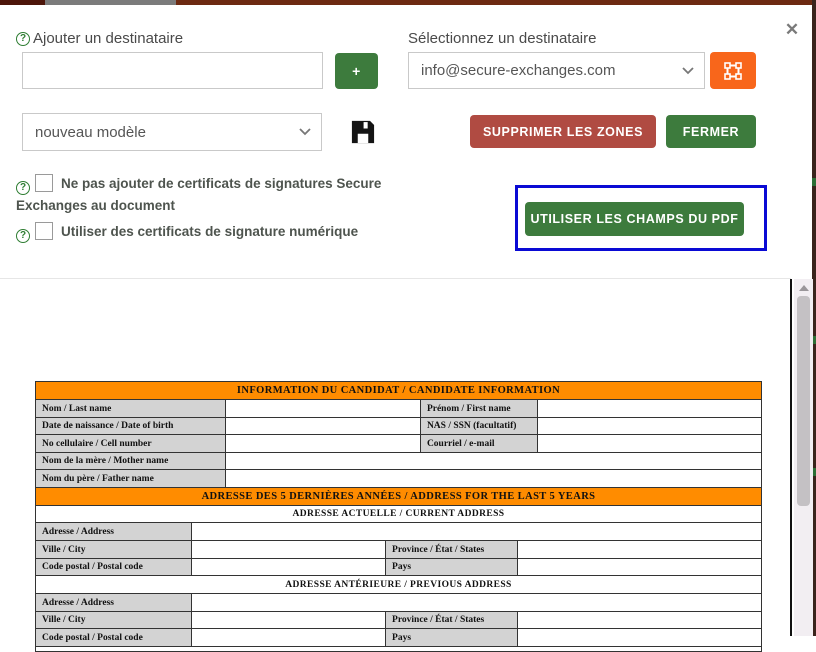 The height and width of the screenshot is (652, 816). What do you see at coordinates (478, 426) in the screenshot?
I see `row-label: NAS / SSN (facultatif)` at bounding box center [478, 426].